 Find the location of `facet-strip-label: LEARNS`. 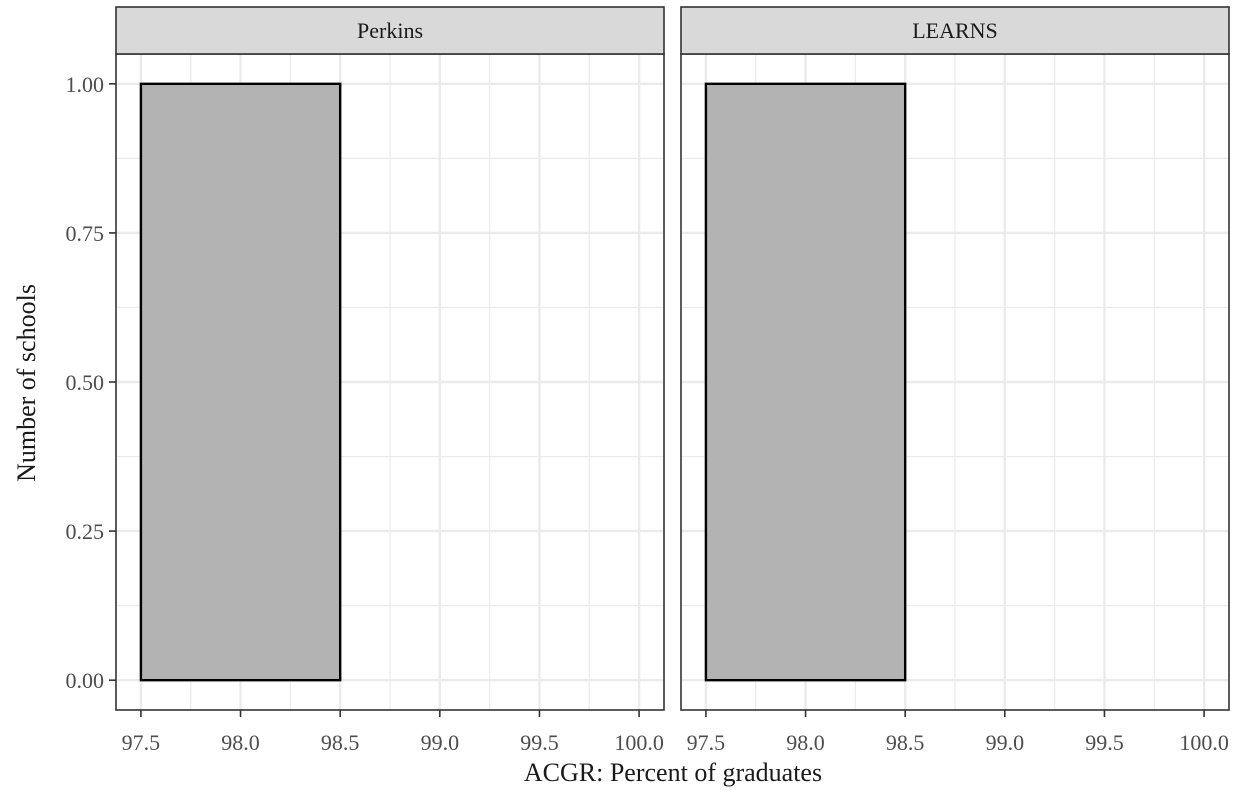

facet-strip-label: LEARNS is located at coordinates (955, 30).